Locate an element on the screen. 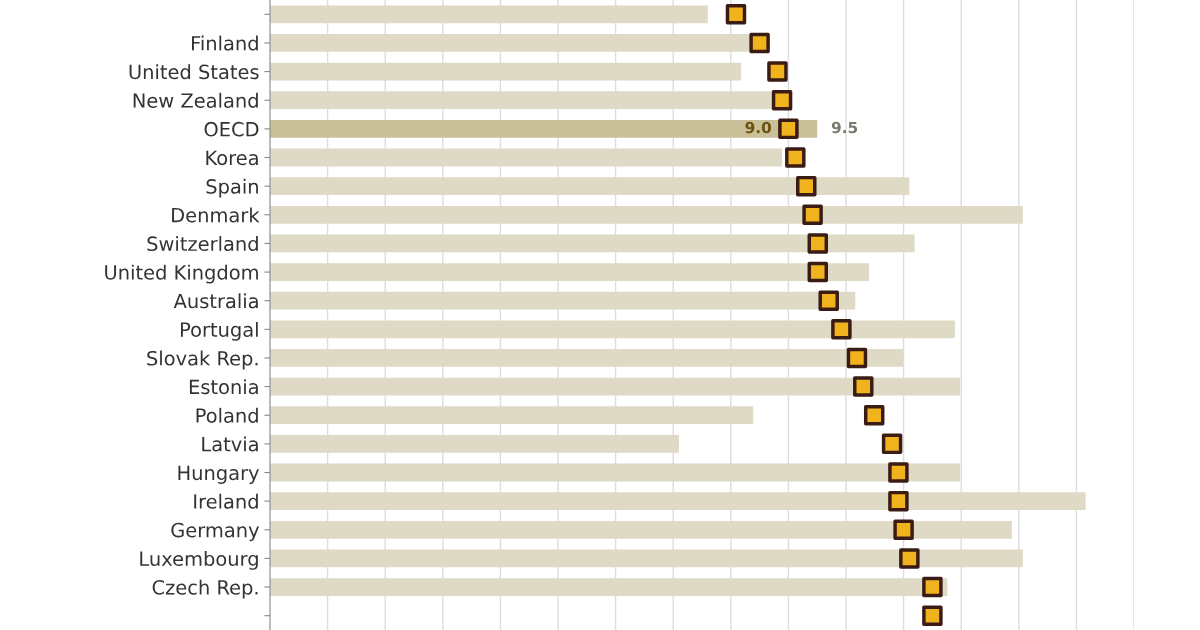  y-tick-label: Denmark is located at coordinates (216, 215).